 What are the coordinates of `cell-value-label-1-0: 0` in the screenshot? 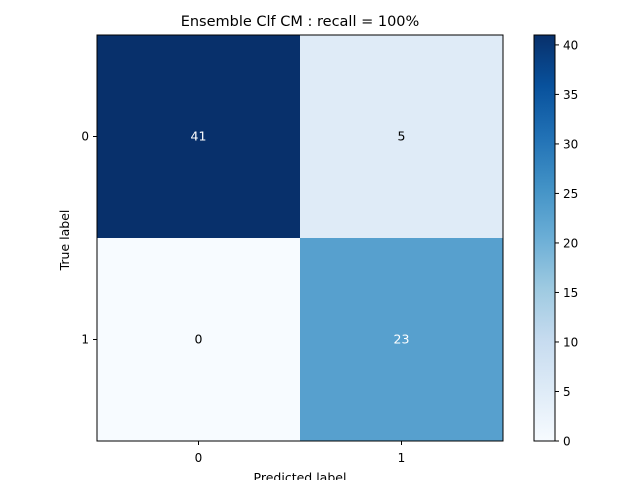 It's located at (199, 339).